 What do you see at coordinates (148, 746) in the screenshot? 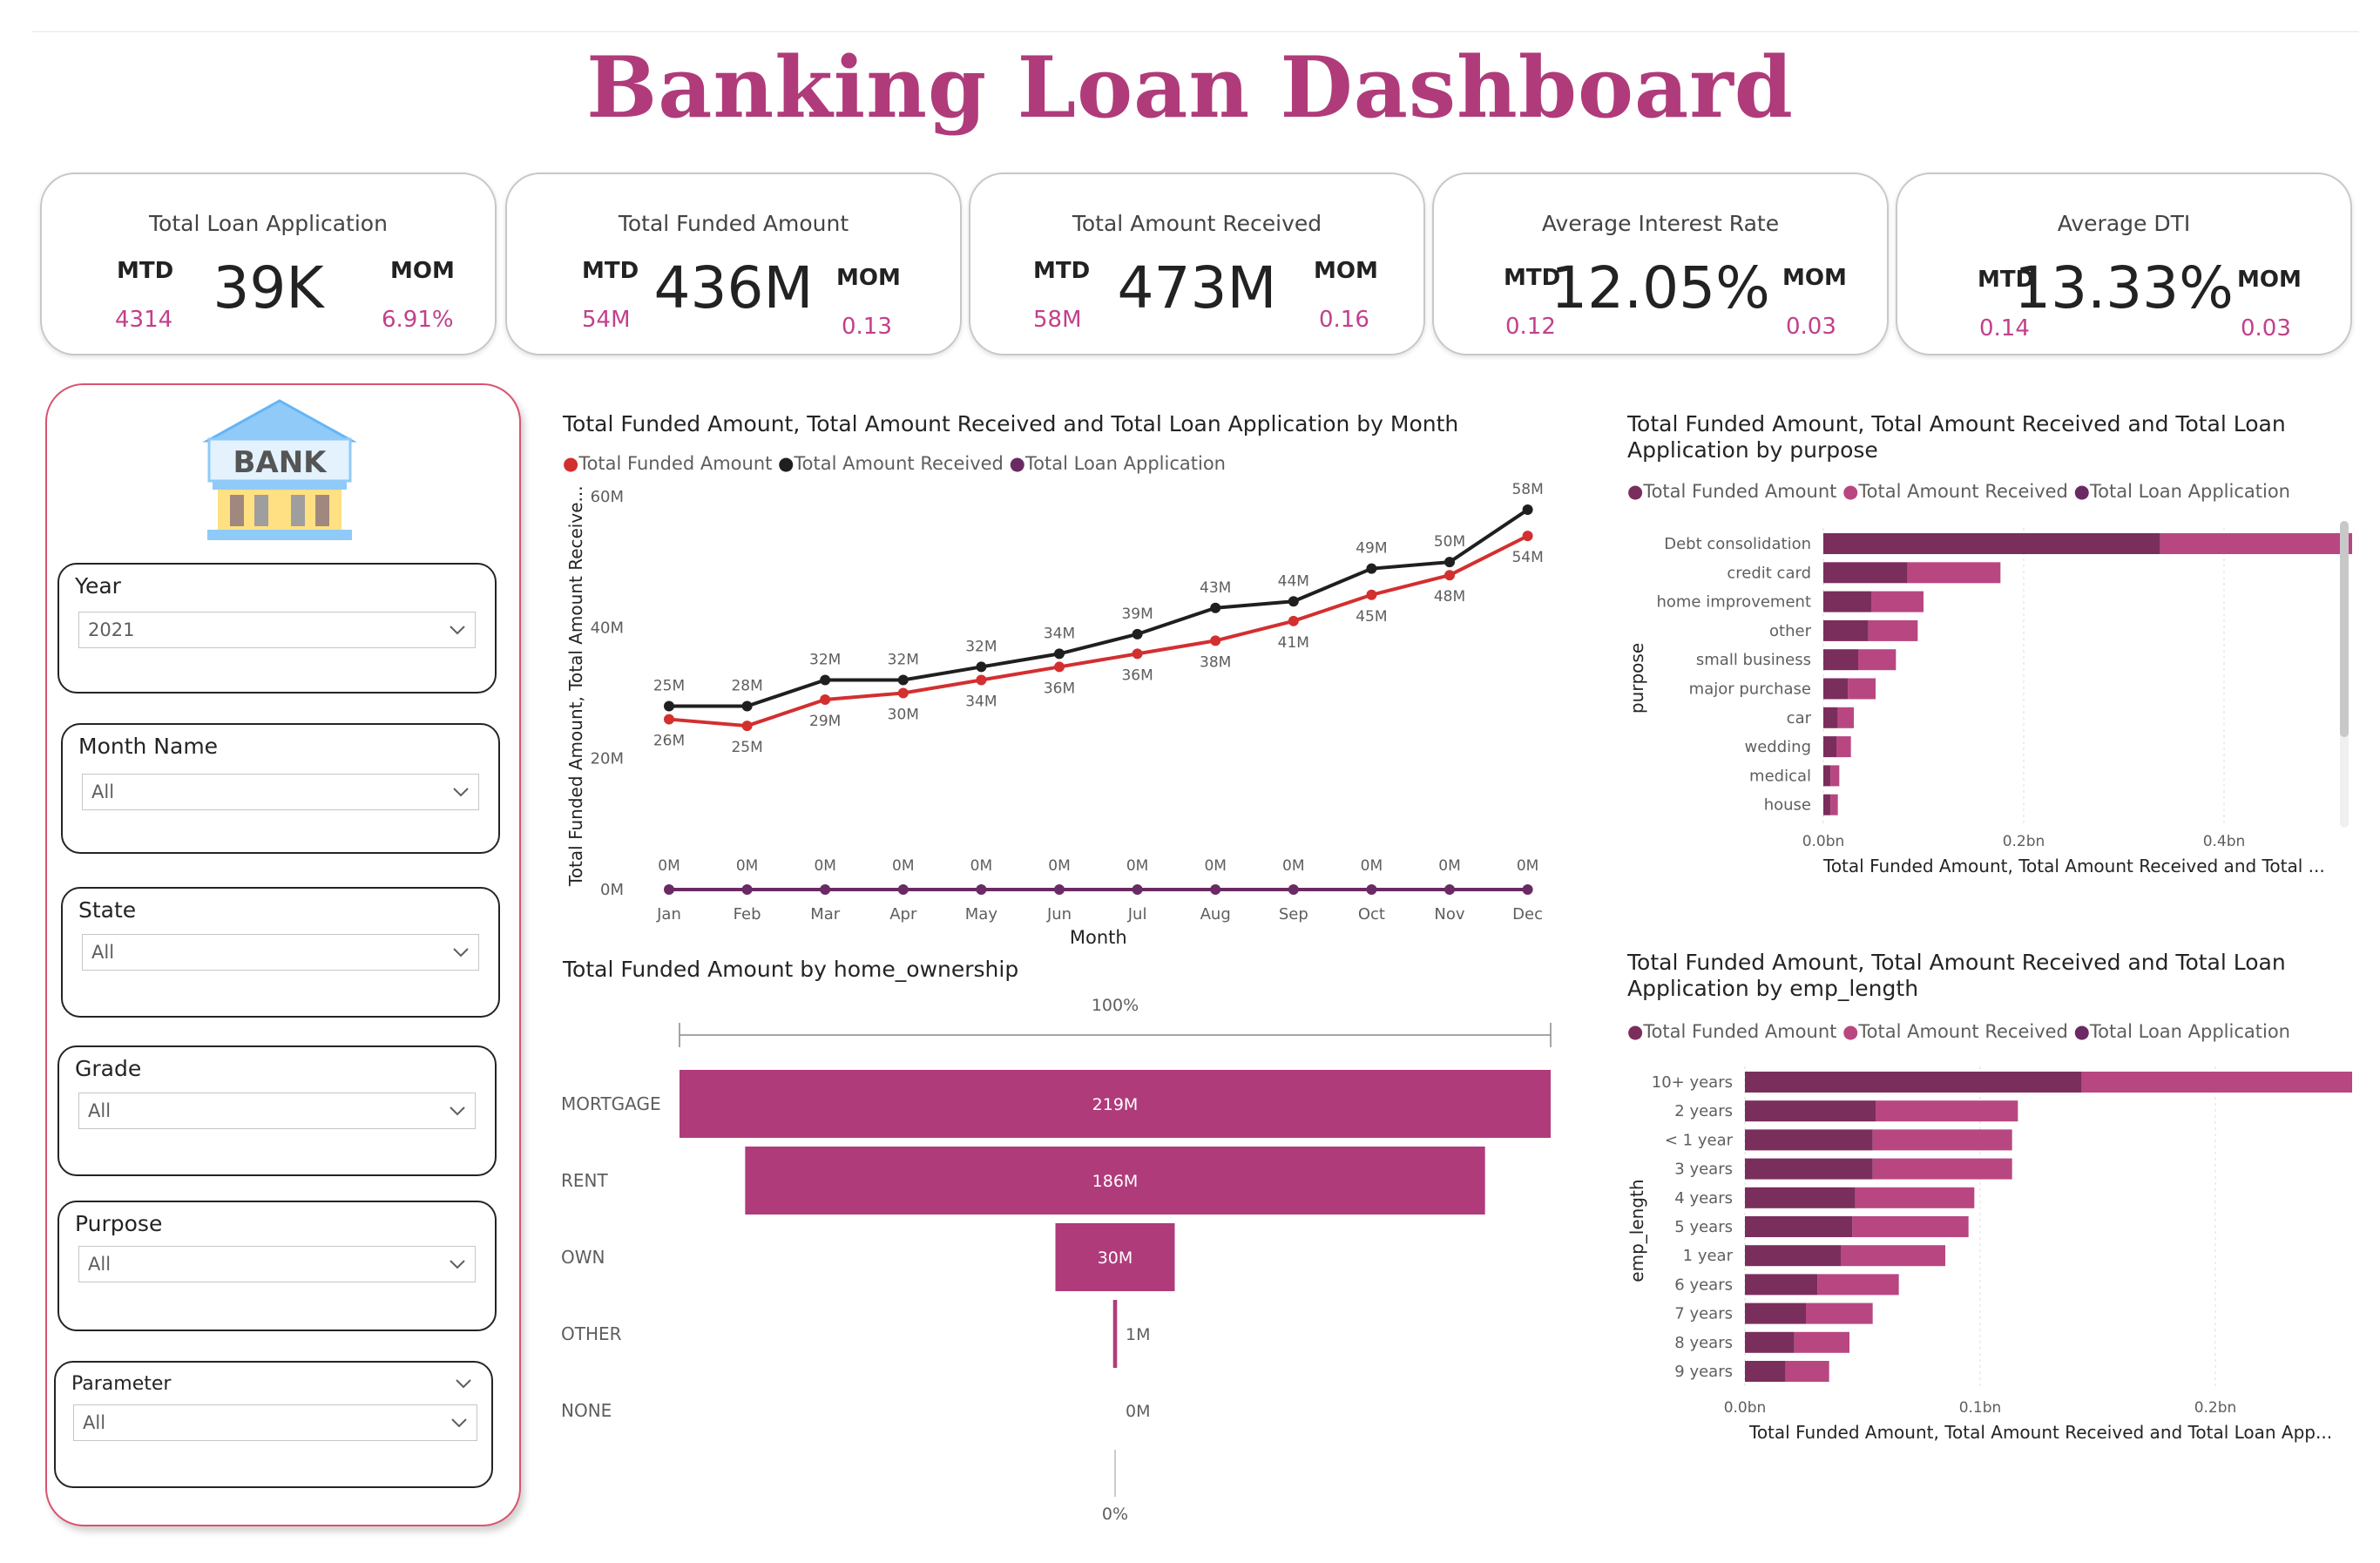
I see `slicer-label: Month Name` at bounding box center [148, 746].